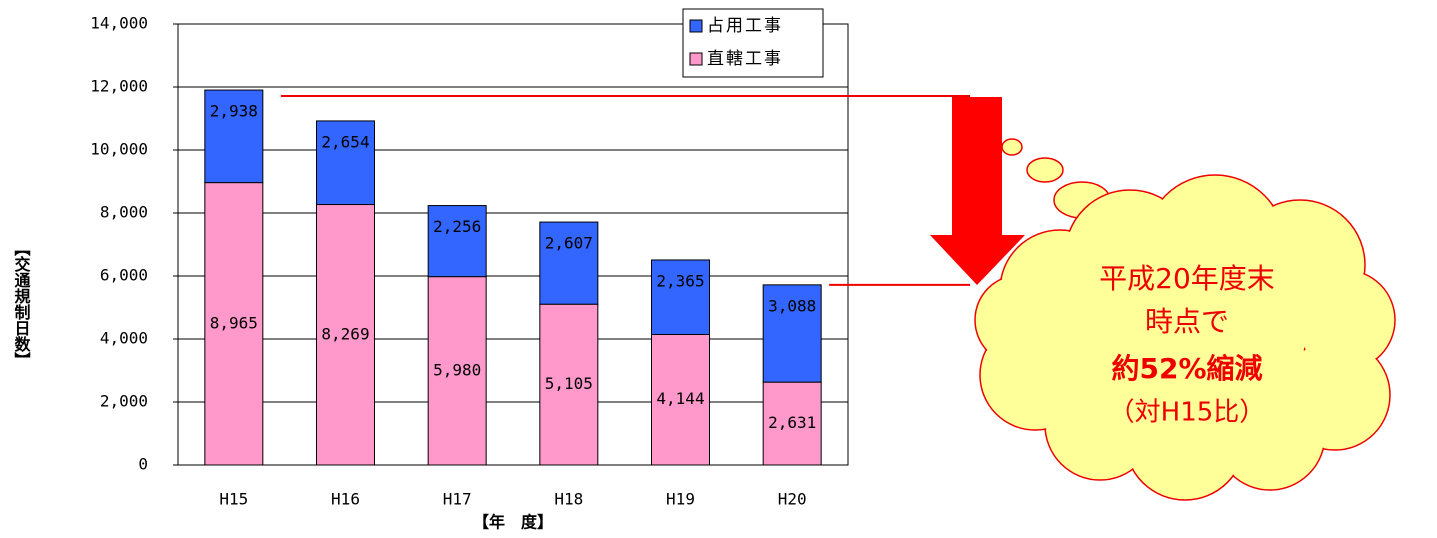  I want to click on legend-box, so click(753, 43).